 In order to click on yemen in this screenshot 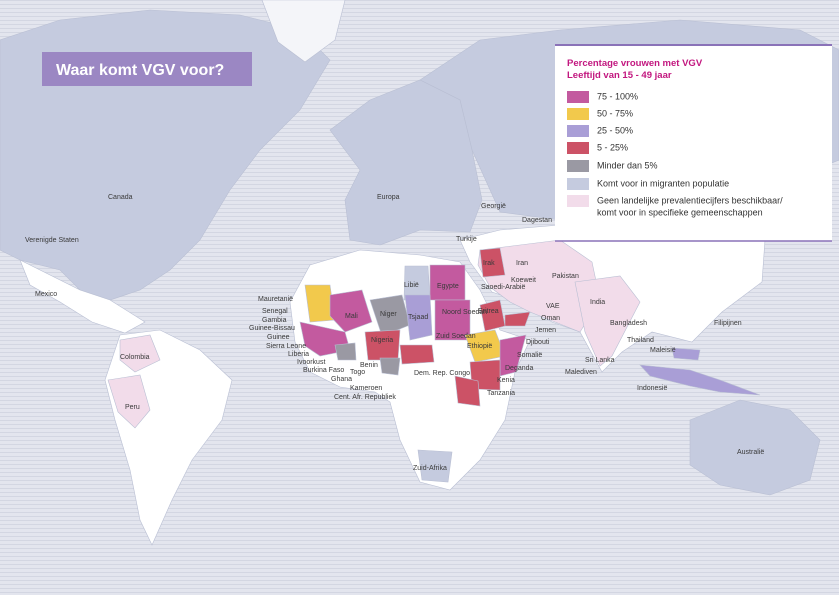, I will do `click(517, 319)`.